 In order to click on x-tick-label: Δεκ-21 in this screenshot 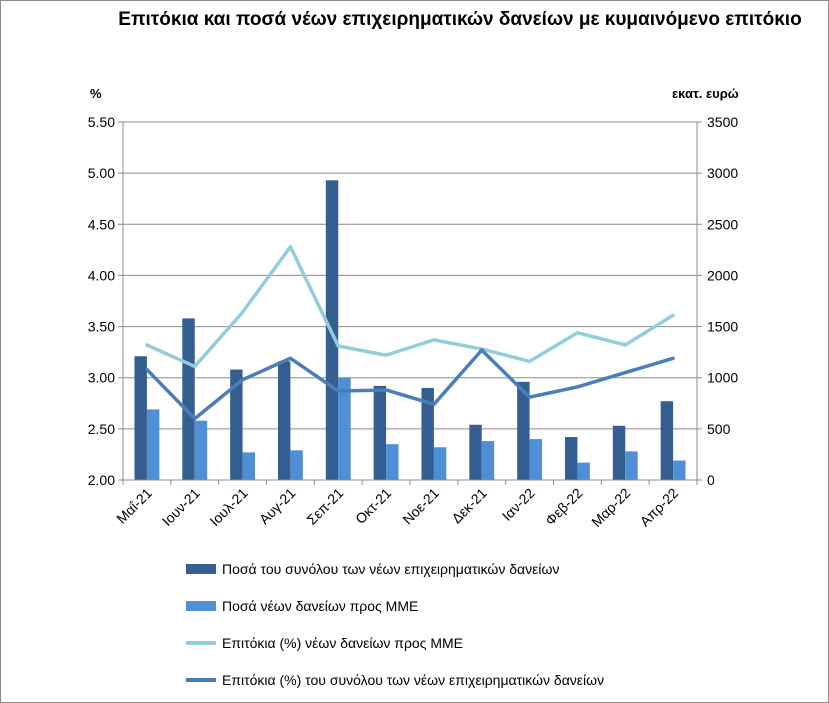, I will do `click(469, 506)`.